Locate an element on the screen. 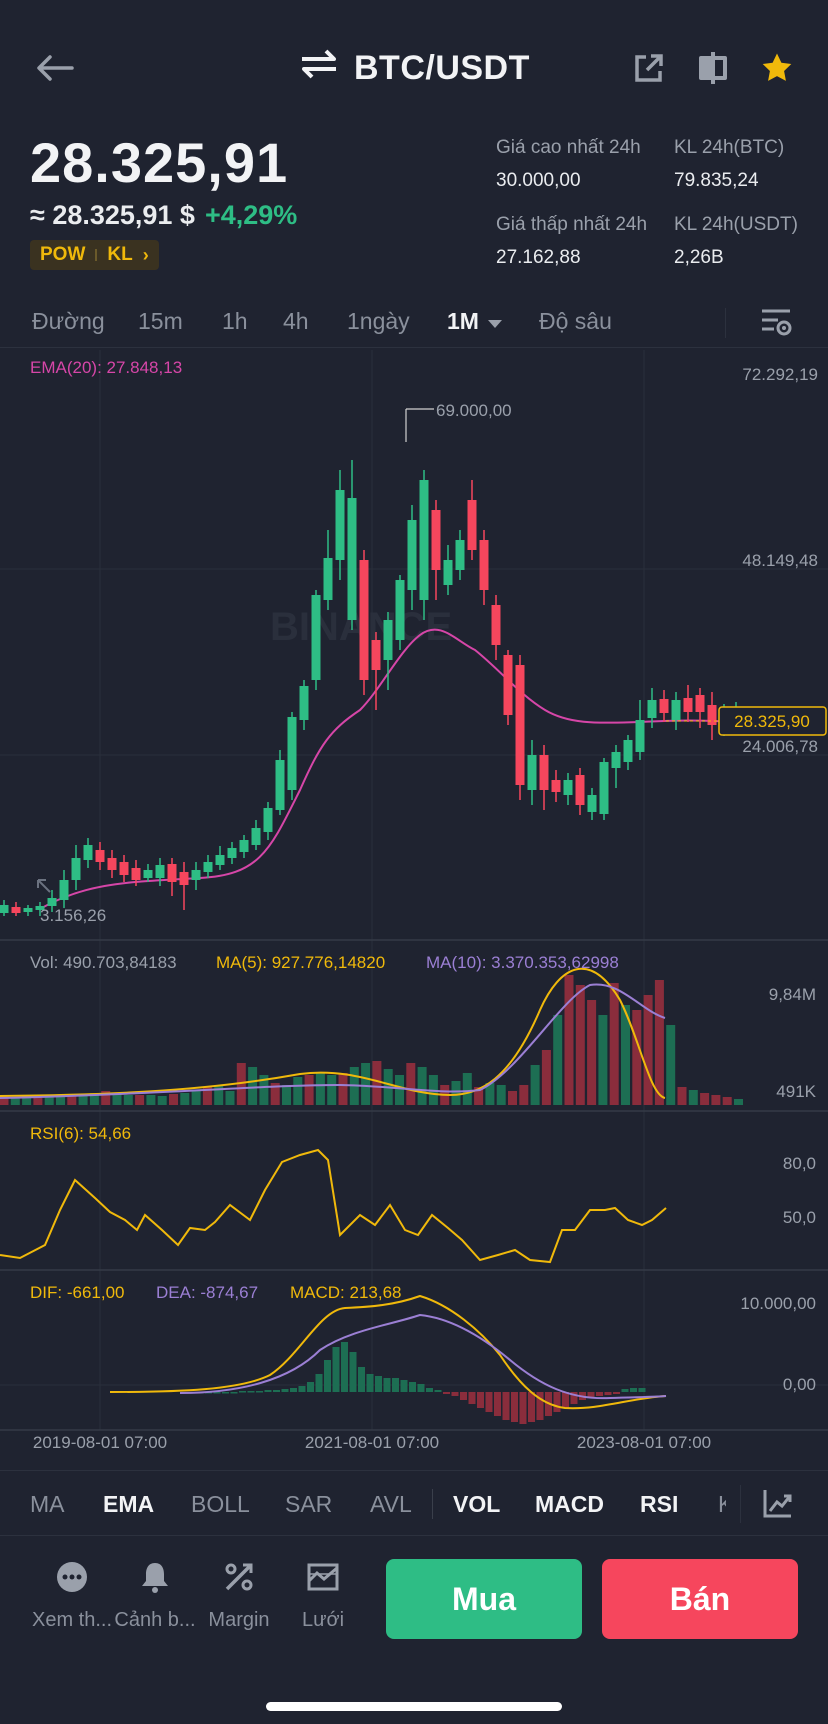  top-bar: BTC/USDT is located at coordinates (414, 65).